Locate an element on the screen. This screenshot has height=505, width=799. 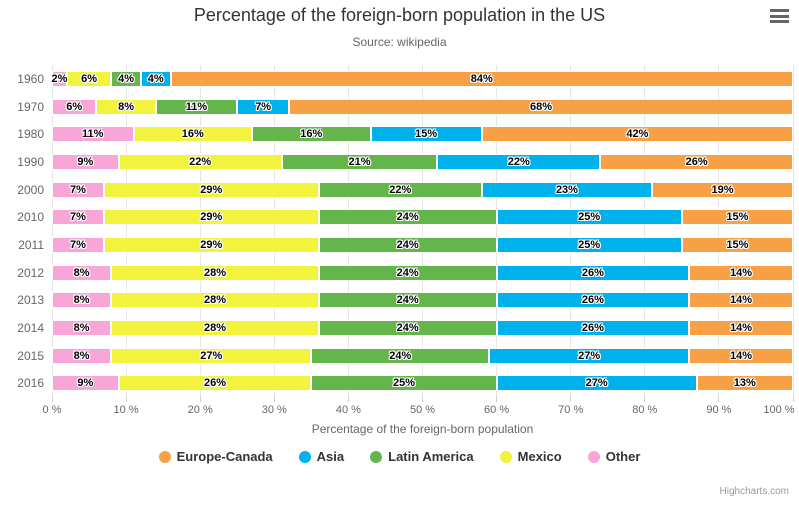
data-label: 8% is located at coordinates (81, 300).